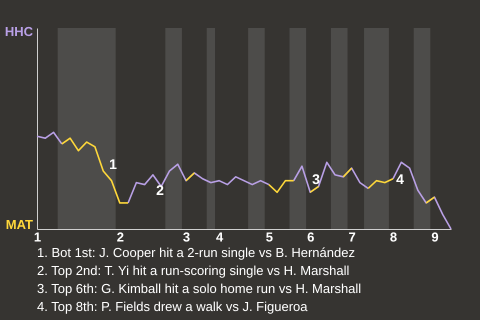 This screenshot has height=320, width=480. What do you see at coordinates (19, 31) in the screenshot?
I see `text: HHC` at bounding box center [19, 31].